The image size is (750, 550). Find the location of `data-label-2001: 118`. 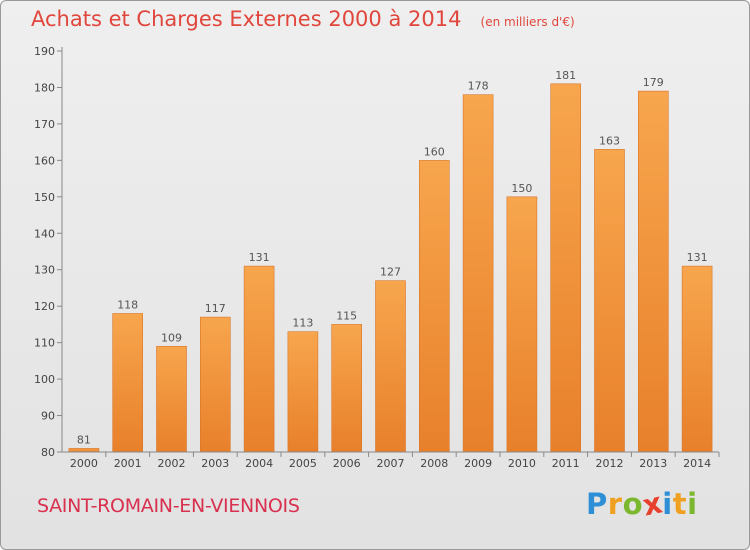

data-label-2001: 118 is located at coordinates (127, 305).